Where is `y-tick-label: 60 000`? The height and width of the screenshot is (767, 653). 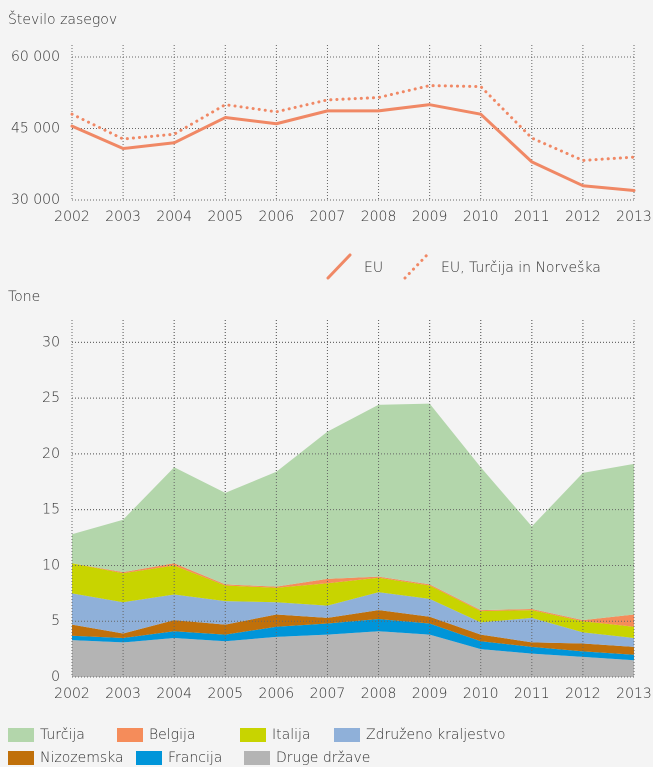 y-tick-label: 60 000 is located at coordinates (35, 57).